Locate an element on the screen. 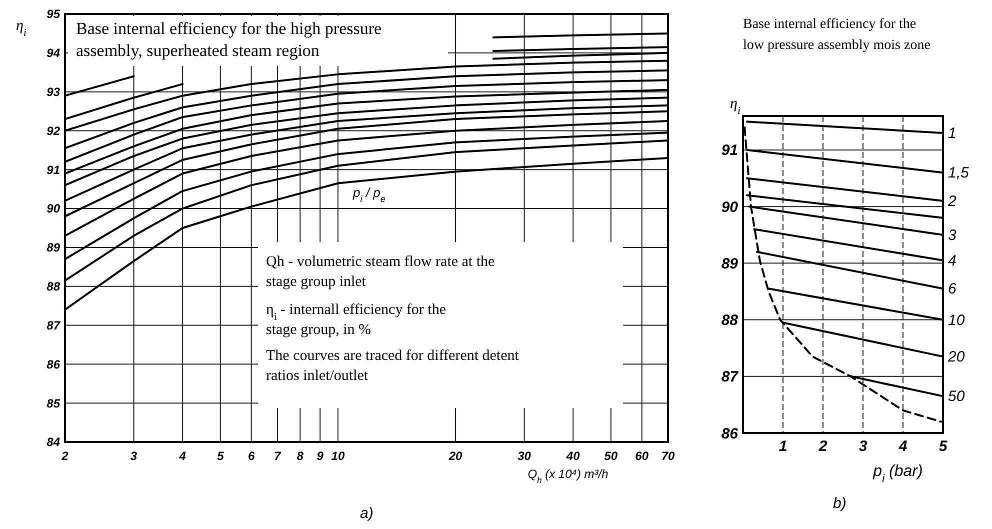 This screenshot has width=992, height=529. series-label: 10 is located at coordinates (957, 320).